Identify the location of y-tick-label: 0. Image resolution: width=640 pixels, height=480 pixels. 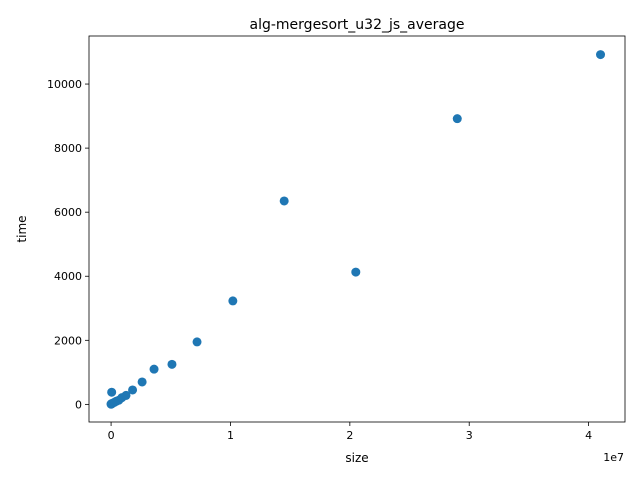
(78, 404).